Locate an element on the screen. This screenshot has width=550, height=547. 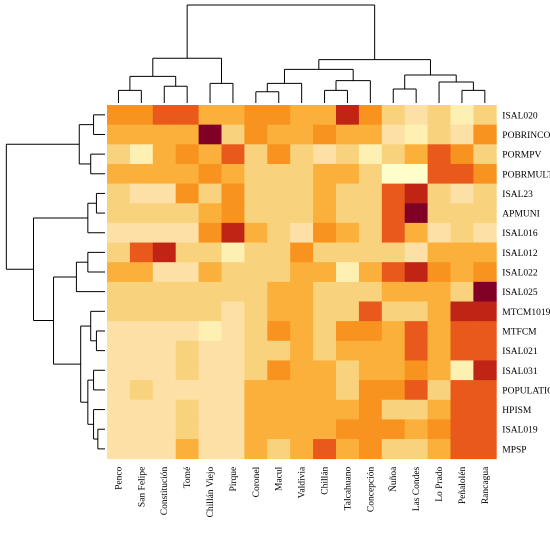
row-label: POPULATION is located at coordinates (526, 391).